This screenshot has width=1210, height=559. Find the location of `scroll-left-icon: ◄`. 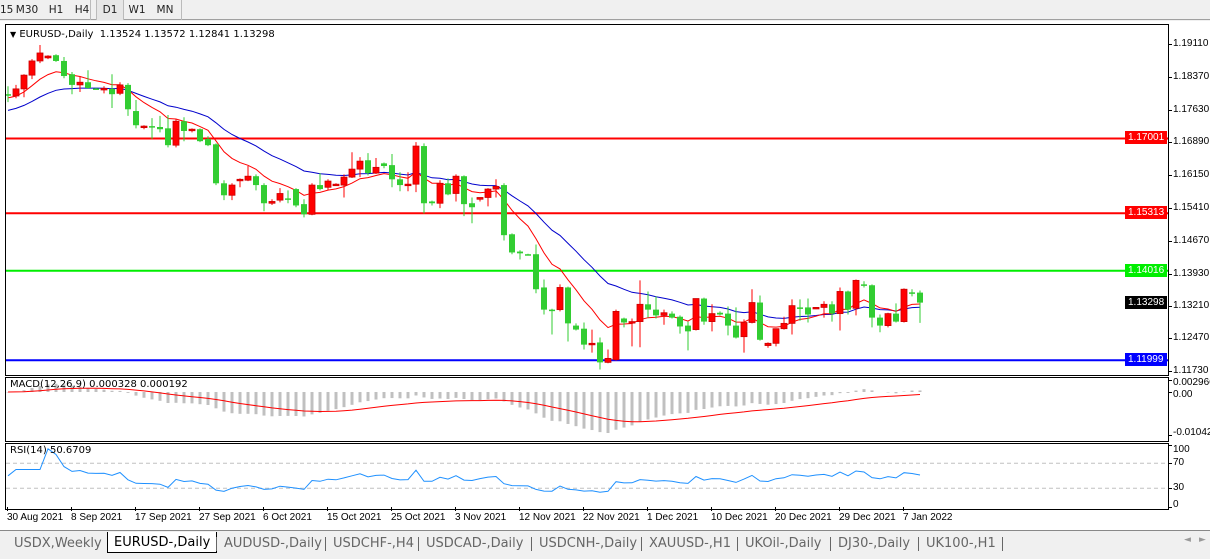

scroll-left-icon: ◄ is located at coordinates (1187, 540).